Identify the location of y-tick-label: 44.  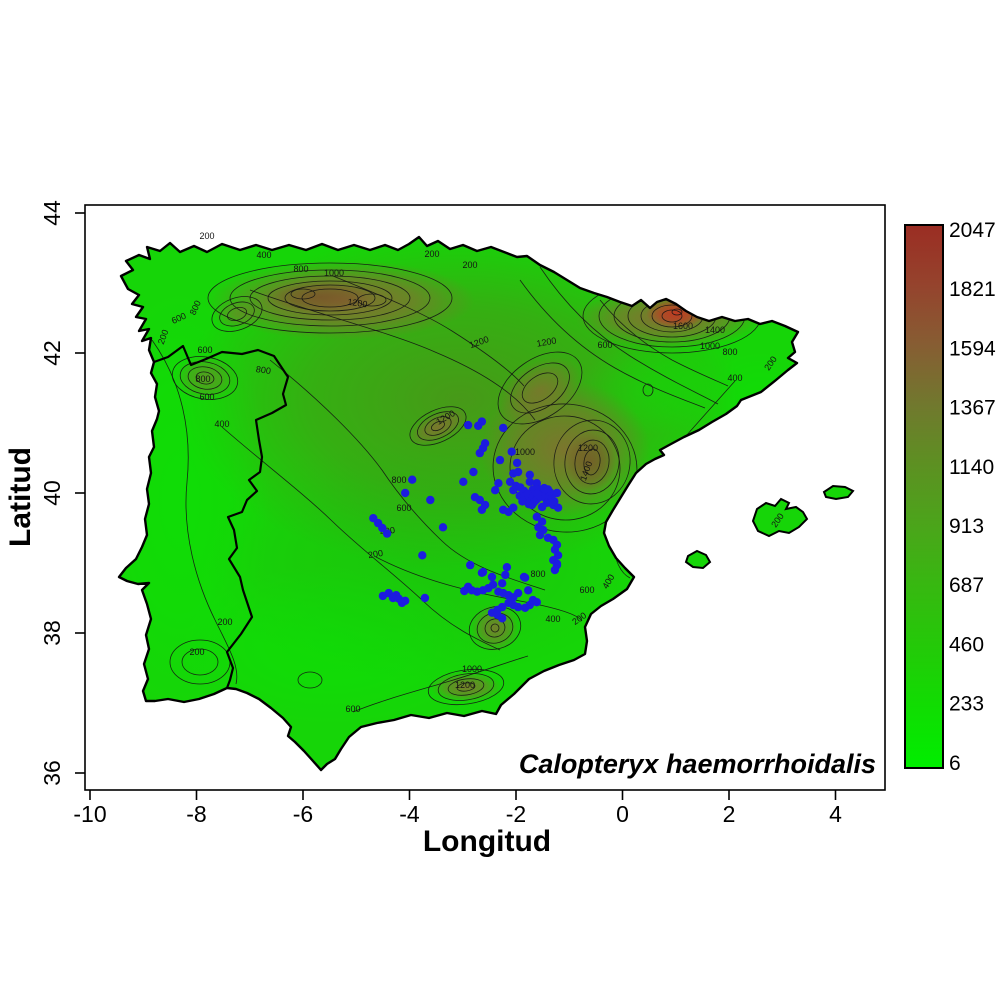
(52, 213).